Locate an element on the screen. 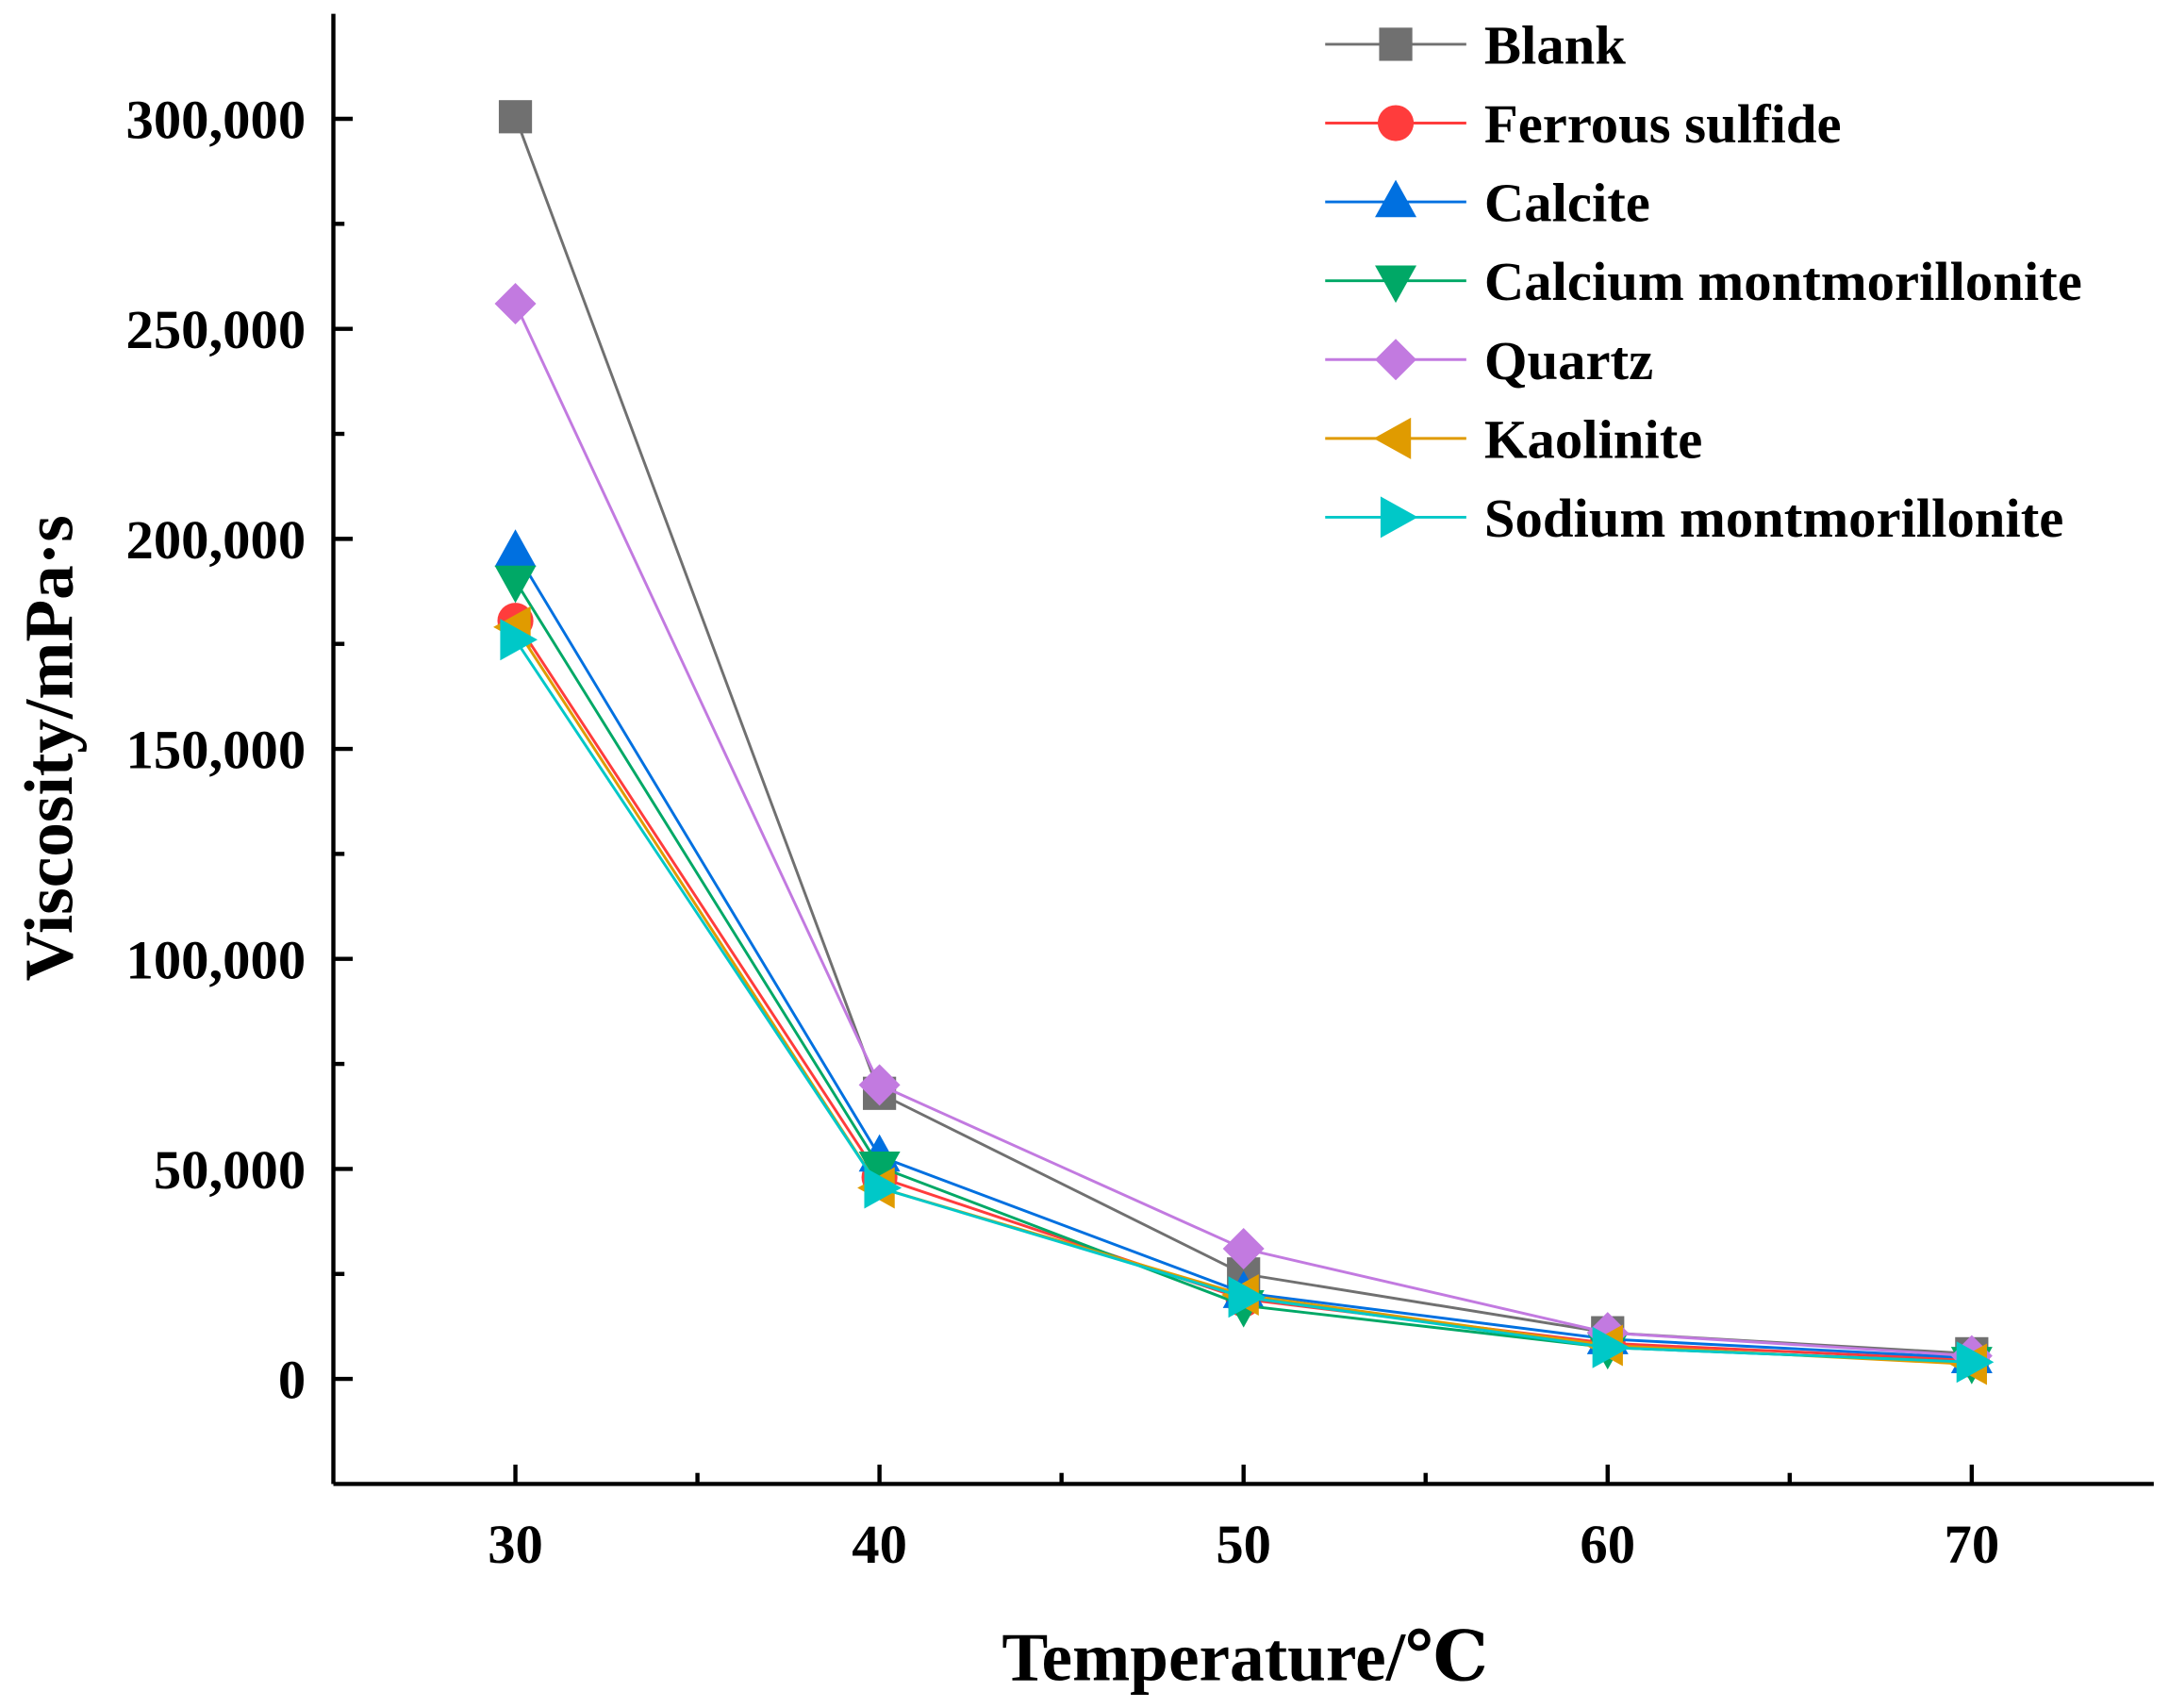  legend-label: Blank is located at coordinates (1555, 44).